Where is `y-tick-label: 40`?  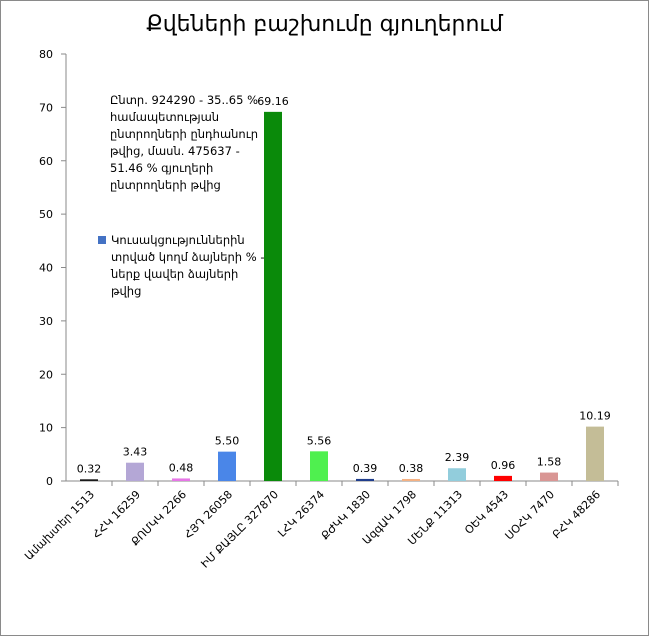 y-tick-label: 40 is located at coordinates (46, 268).